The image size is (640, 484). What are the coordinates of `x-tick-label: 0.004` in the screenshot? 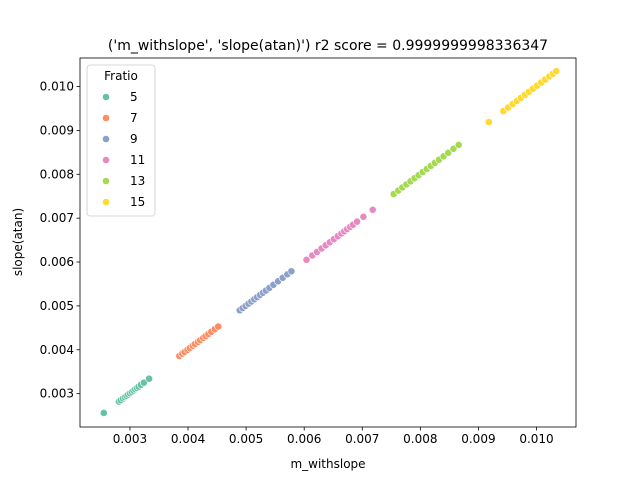 It's located at (188, 439).